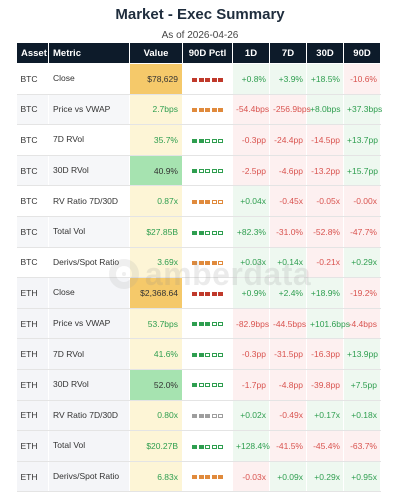 The image size is (400, 500). What do you see at coordinates (251, 446) in the screenshot?
I see `cell-change-1d: +128.4%` at bounding box center [251, 446].